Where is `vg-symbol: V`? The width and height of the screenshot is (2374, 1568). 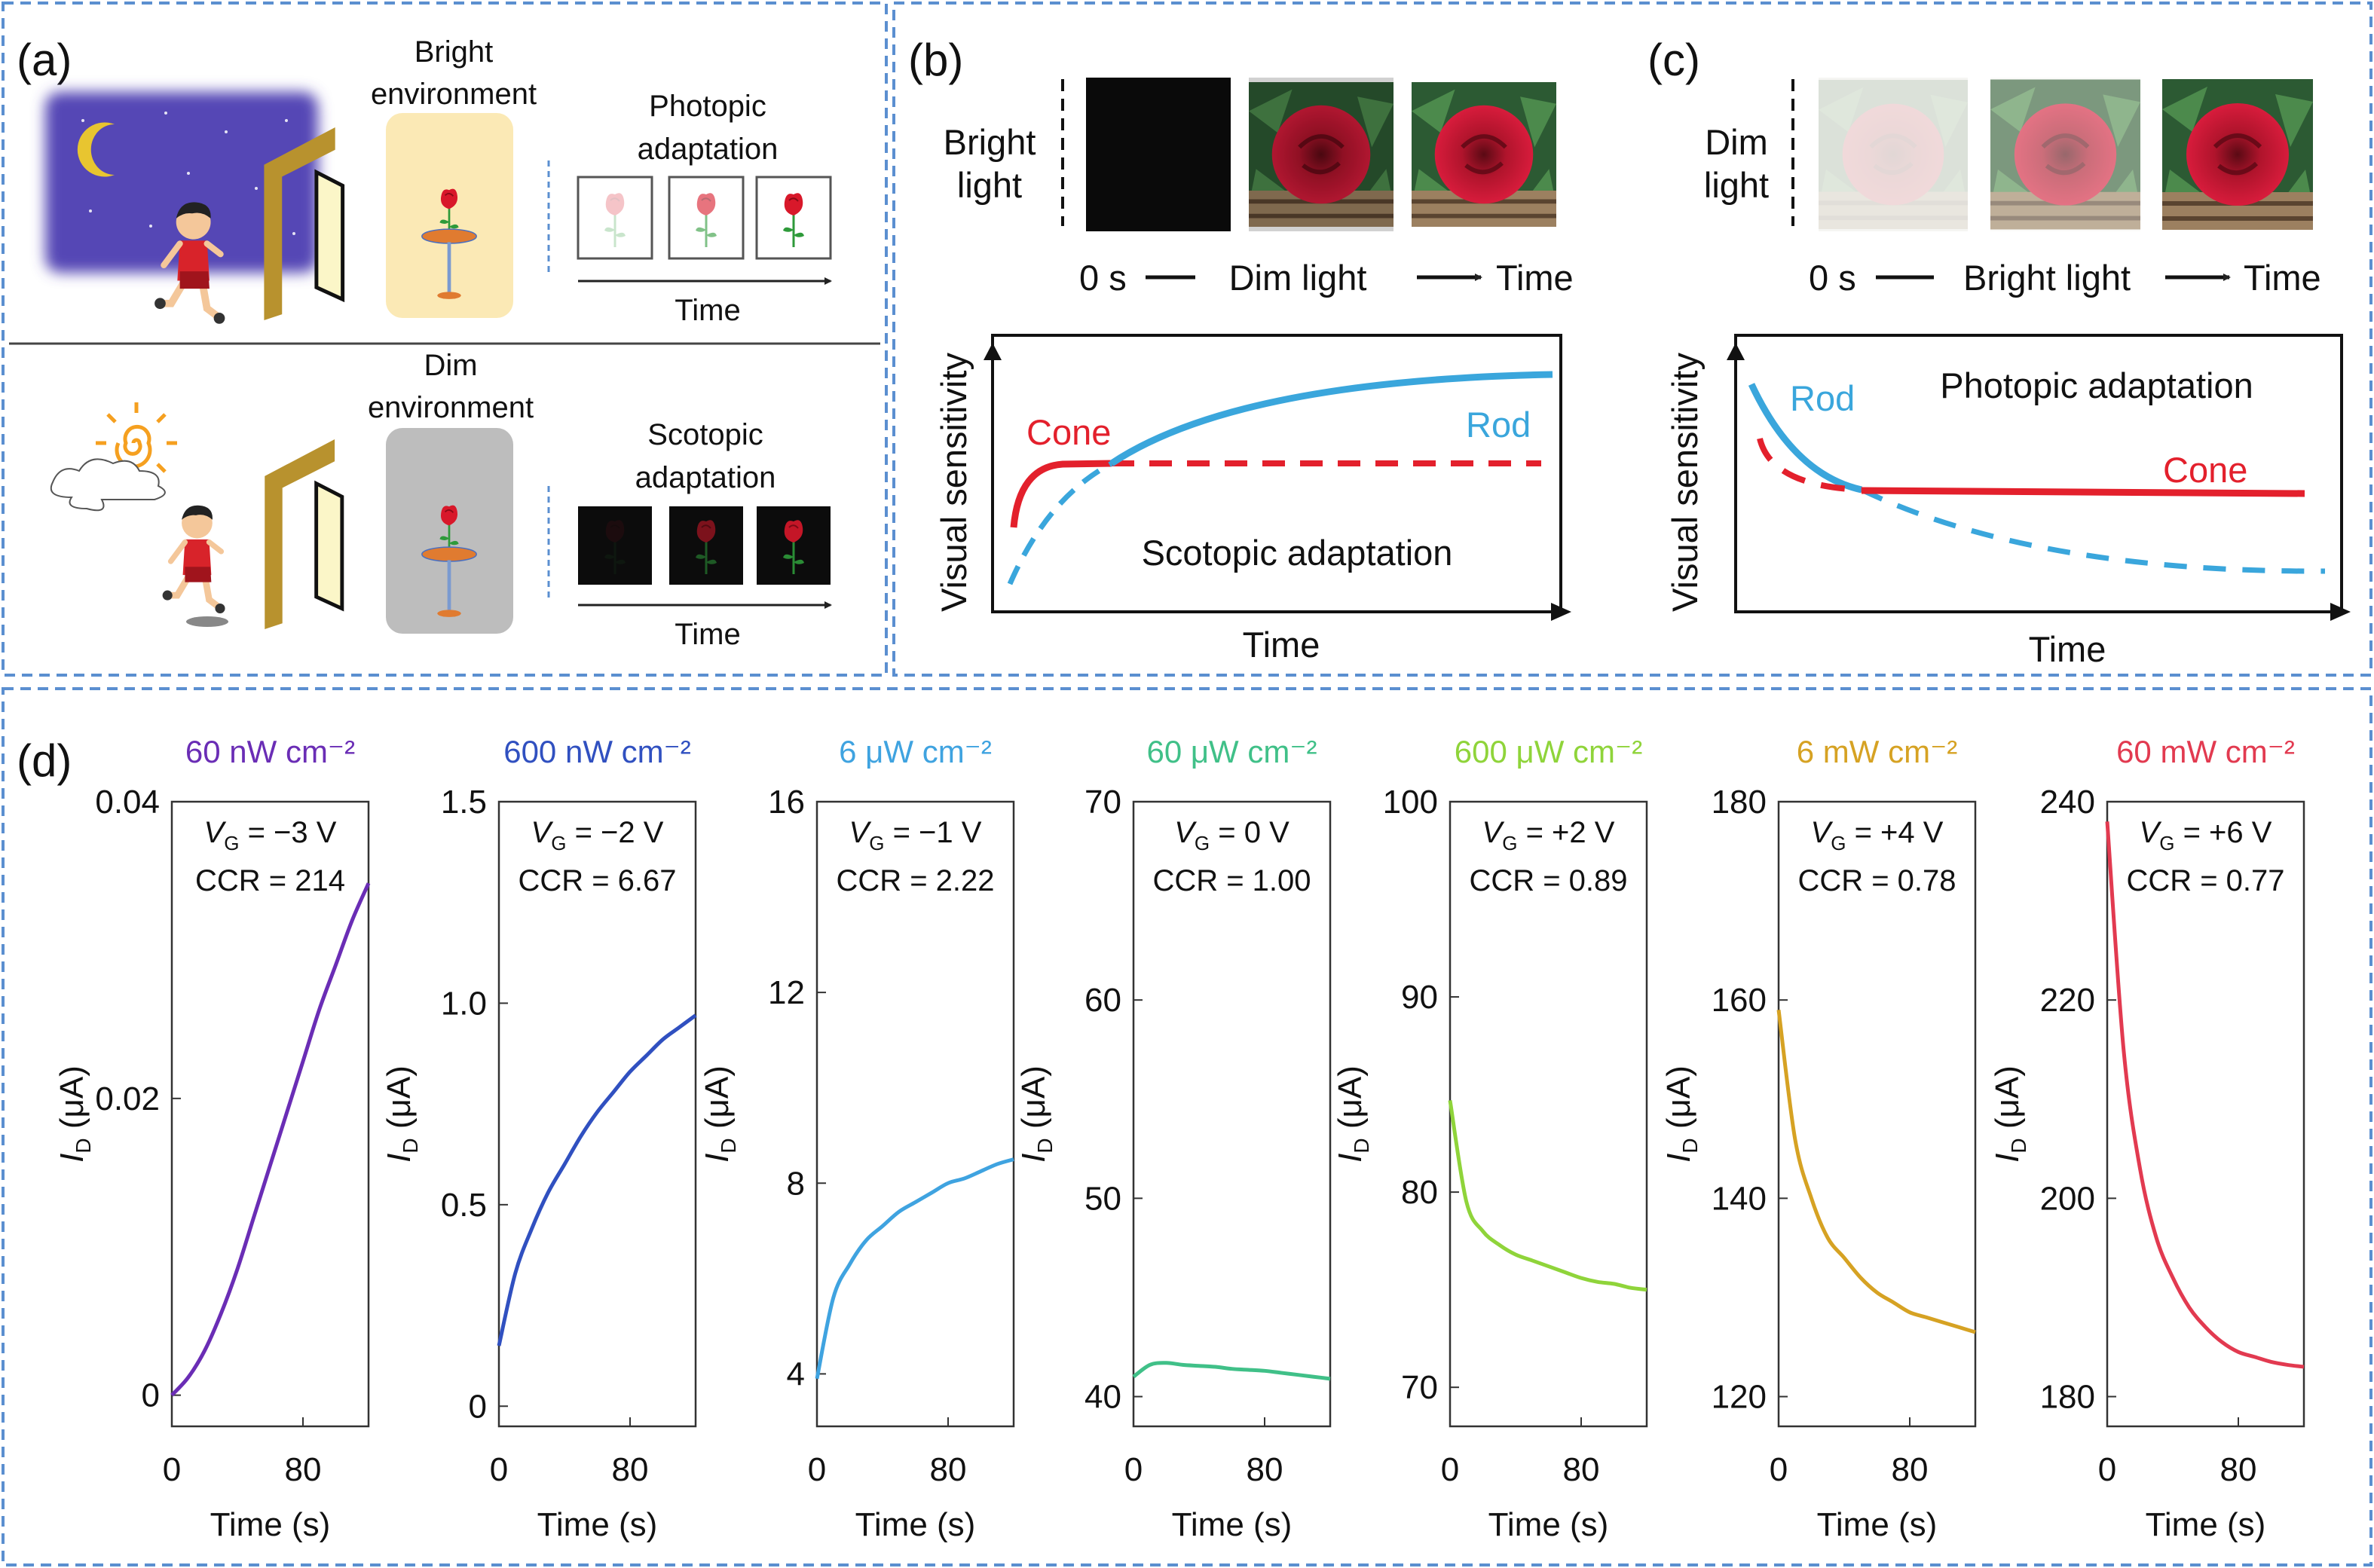
vg-symbol: V is located at coordinates (2151, 832).